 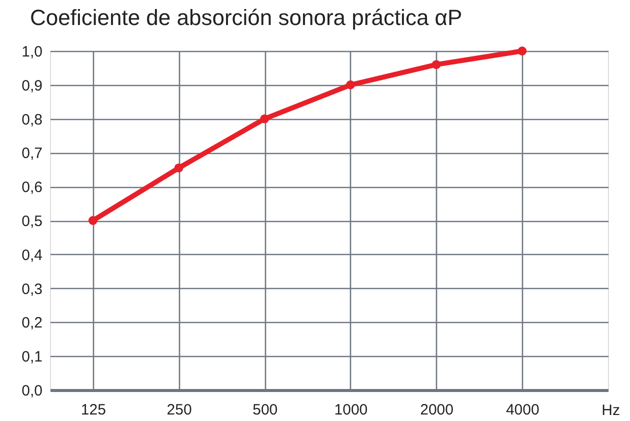 What do you see at coordinates (32, 221) in the screenshot?
I see `y-tick-label: 0,5` at bounding box center [32, 221].